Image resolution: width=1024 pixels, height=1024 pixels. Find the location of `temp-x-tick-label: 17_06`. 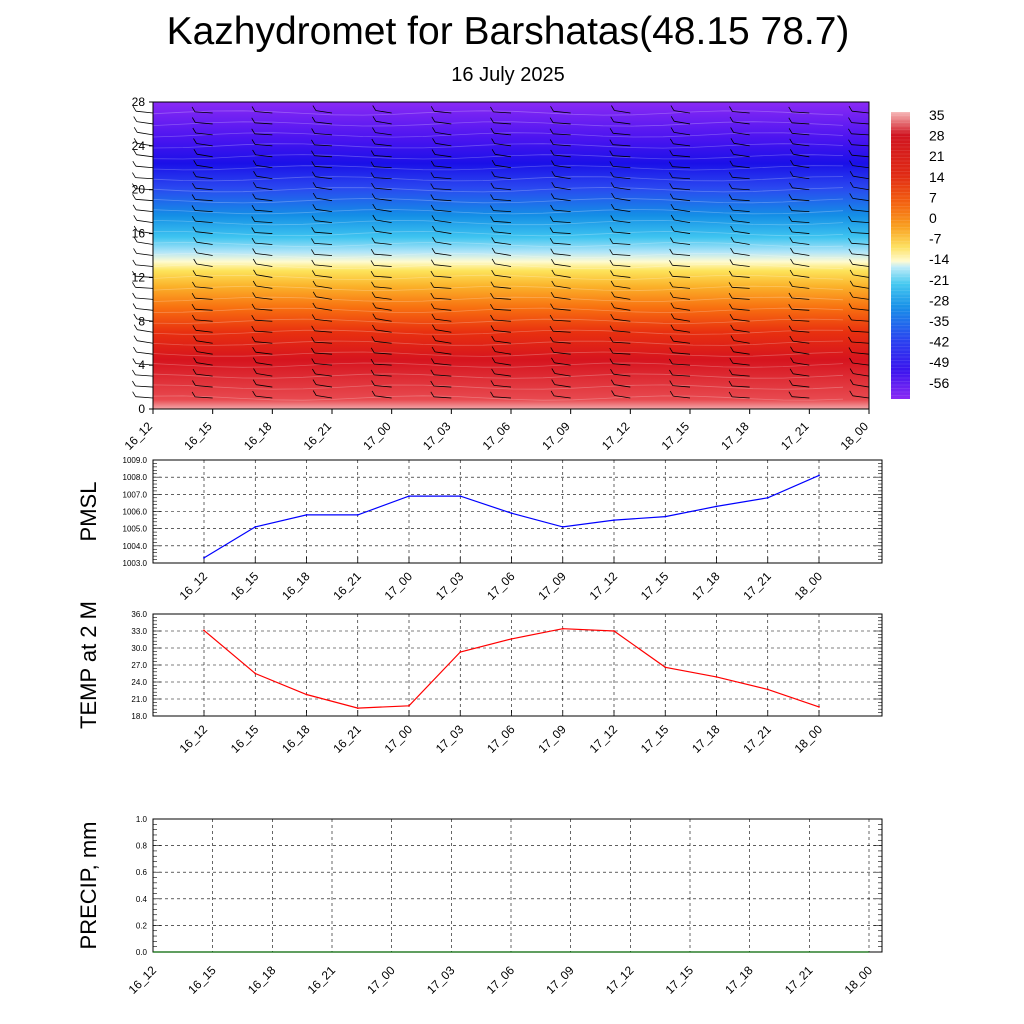

temp-x-tick-label: 17_06 is located at coordinates (501, 739).